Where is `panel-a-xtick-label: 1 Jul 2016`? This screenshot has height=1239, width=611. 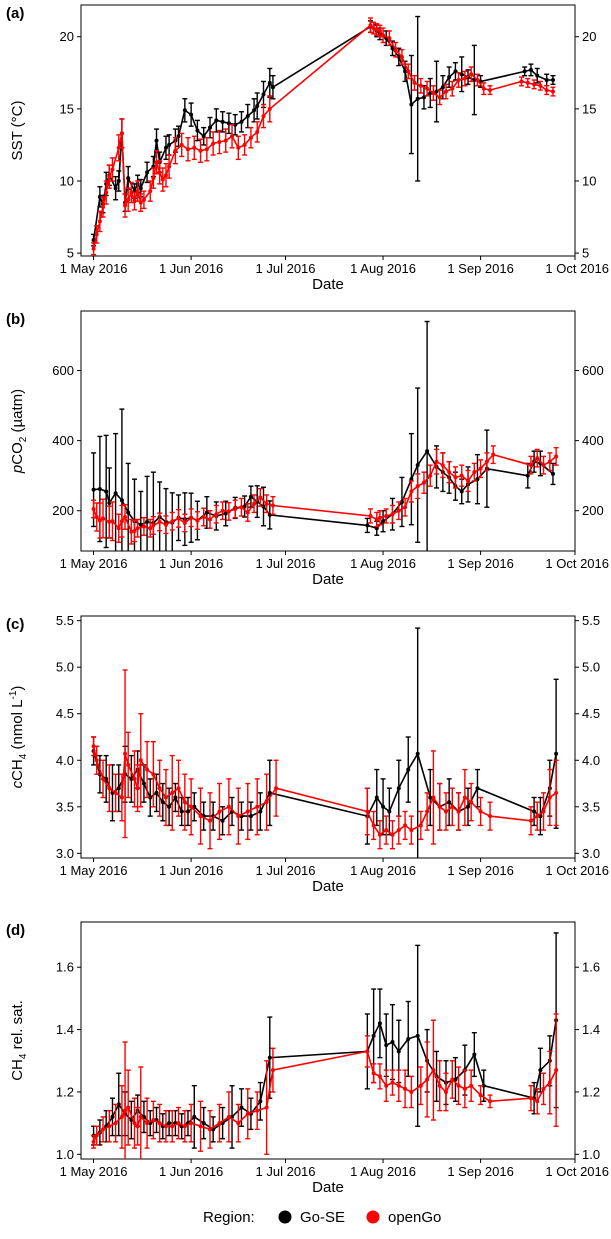
panel-a-xtick-label: 1 Jul 2016 is located at coordinates (286, 268).